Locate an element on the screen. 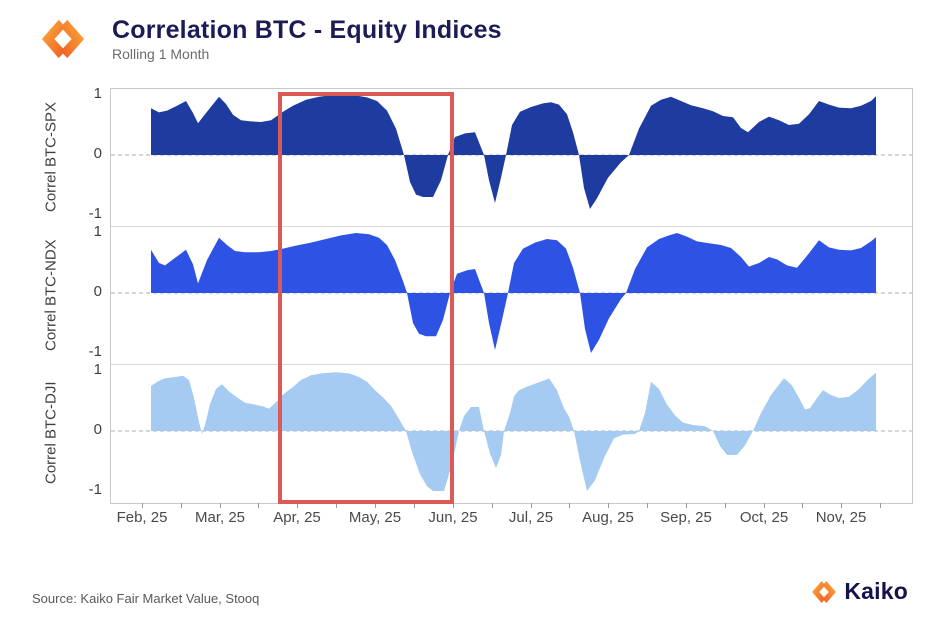 The image size is (942, 628). page-title: Correlation BTC - Equity Indices is located at coordinates (307, 30).